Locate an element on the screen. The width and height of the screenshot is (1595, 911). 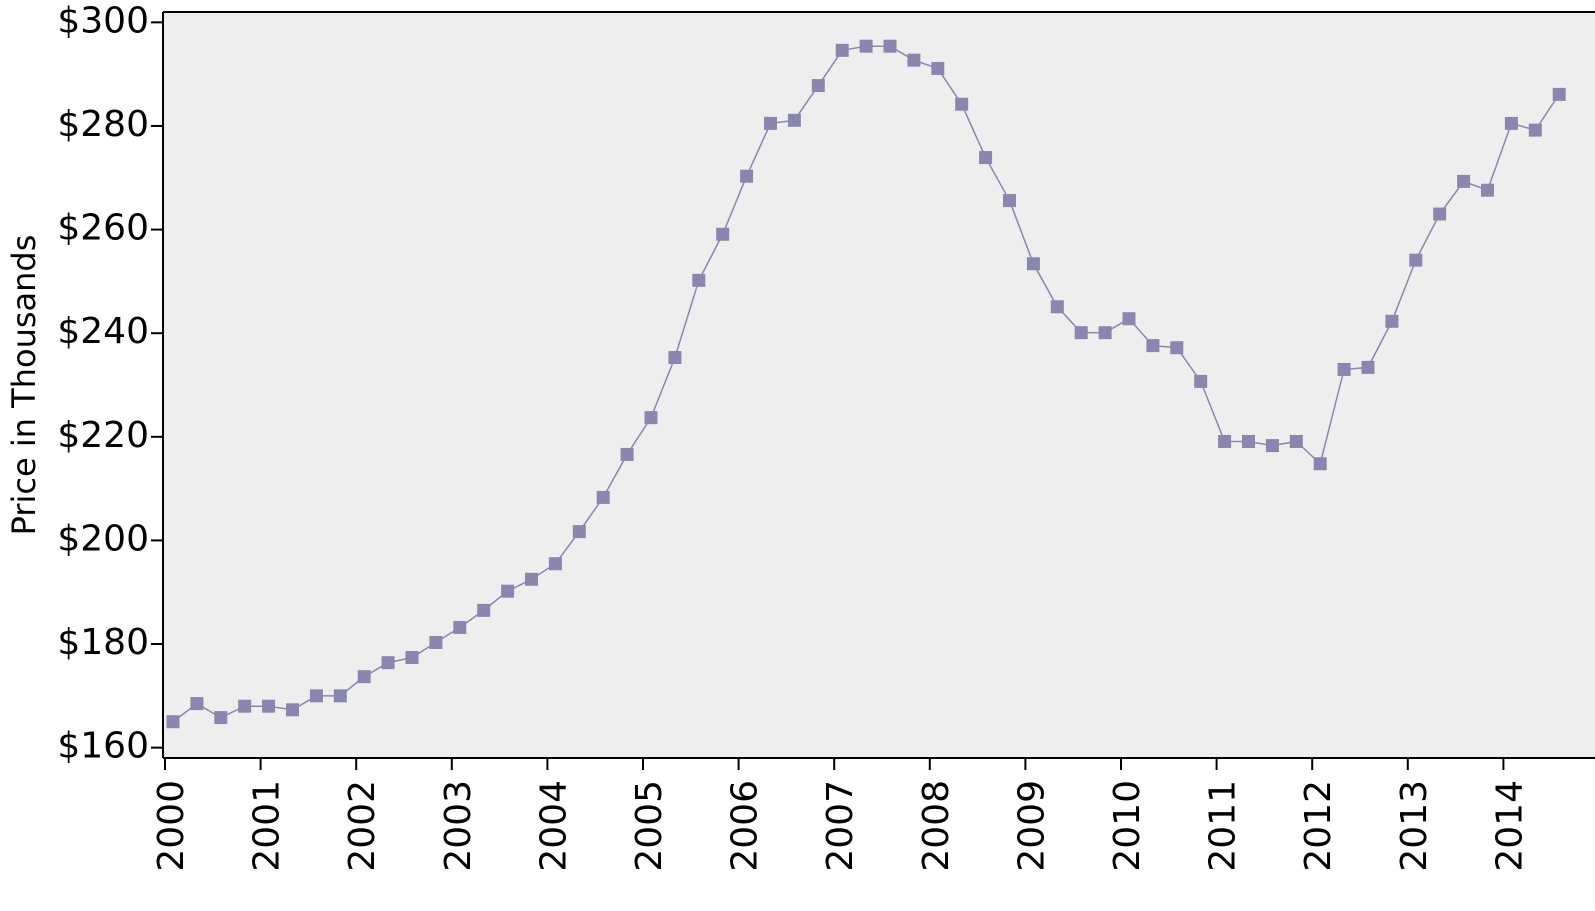
x-tick-label: 2013 is located at coordinates (1414, 826).